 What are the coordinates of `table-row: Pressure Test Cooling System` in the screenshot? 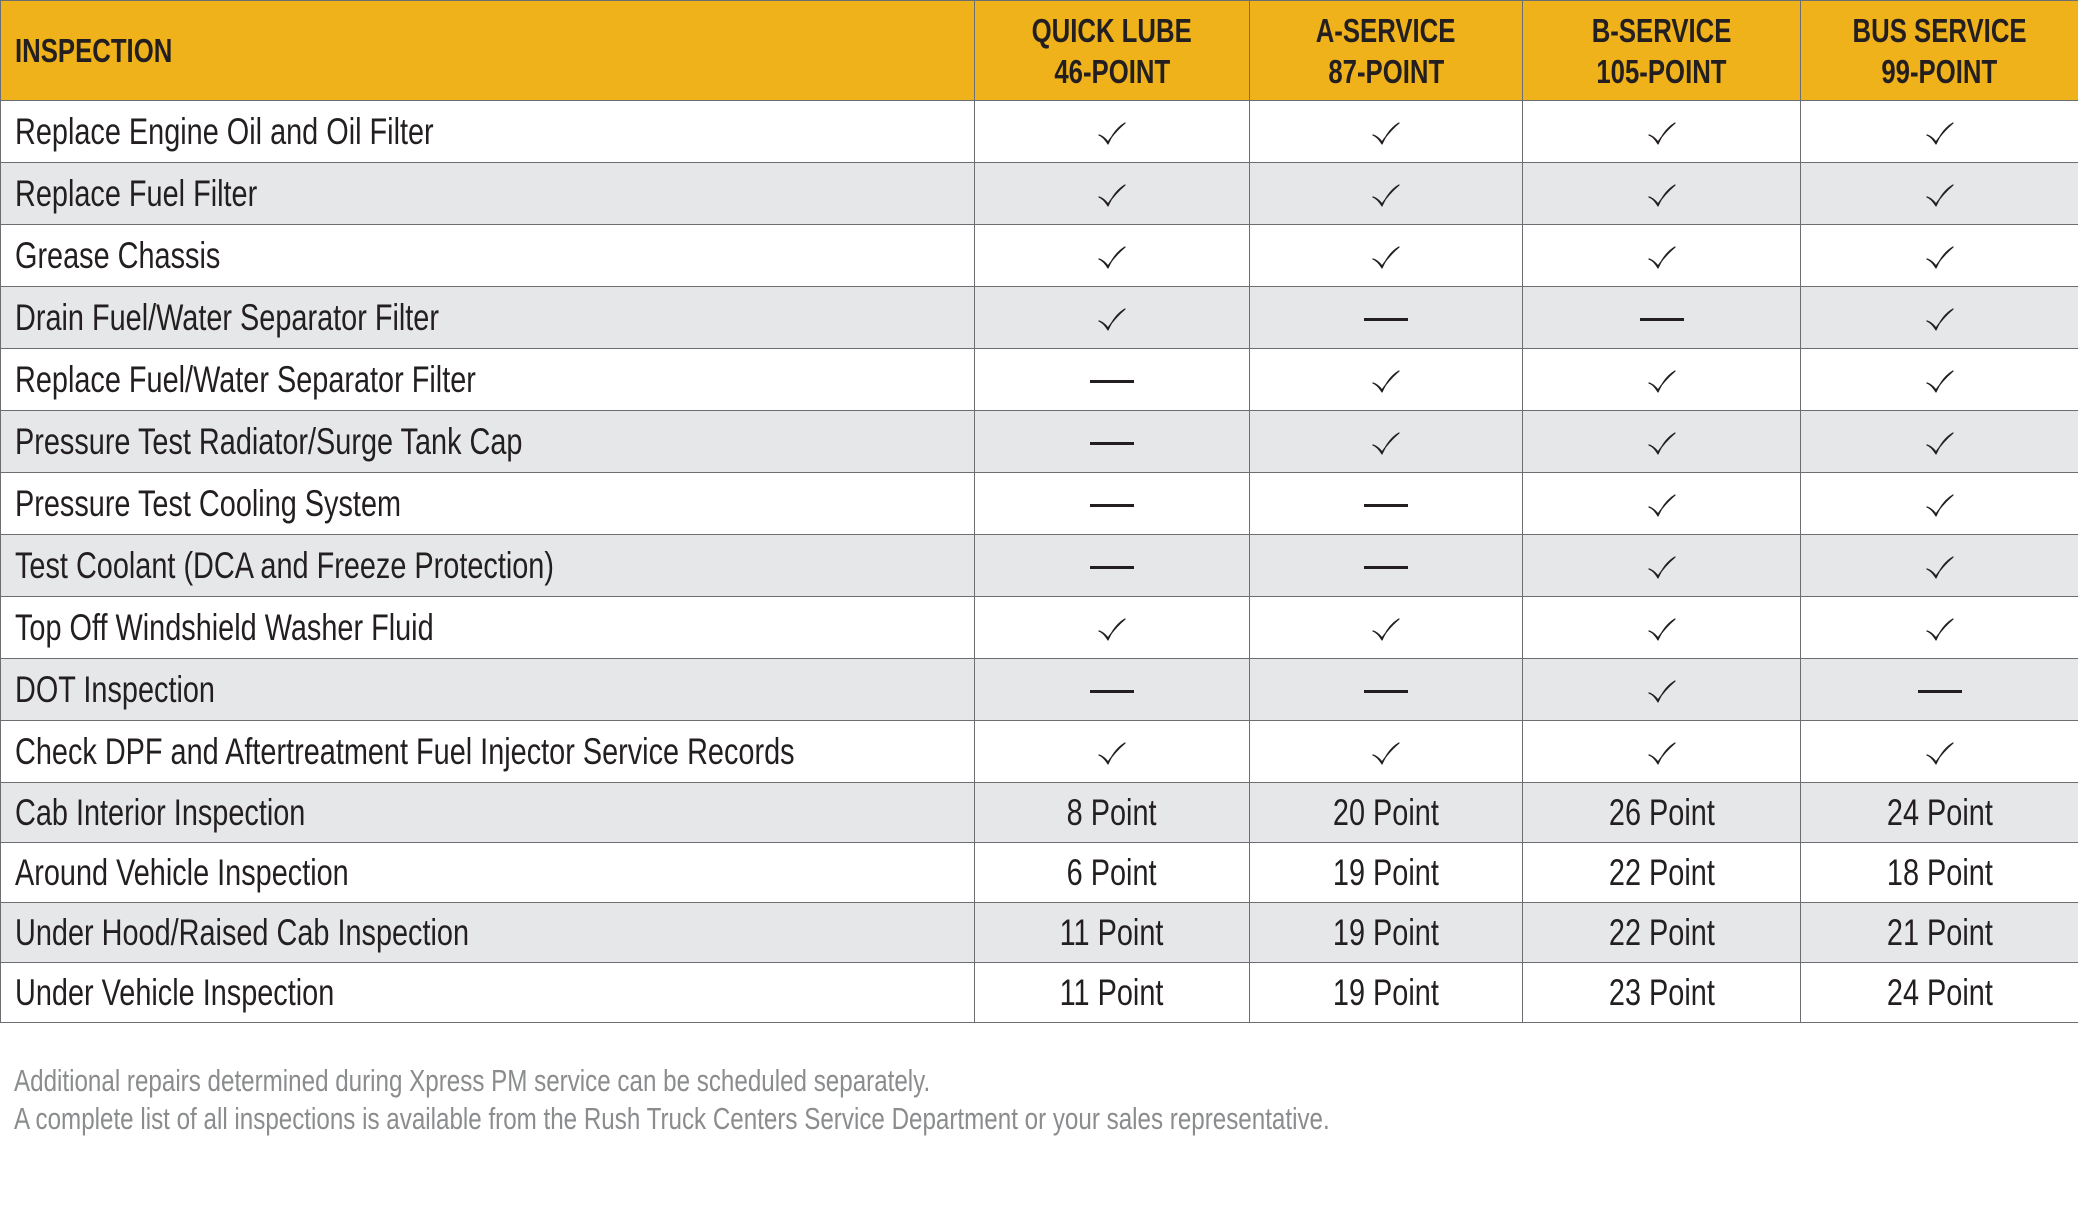 It's located at (1039, 503).